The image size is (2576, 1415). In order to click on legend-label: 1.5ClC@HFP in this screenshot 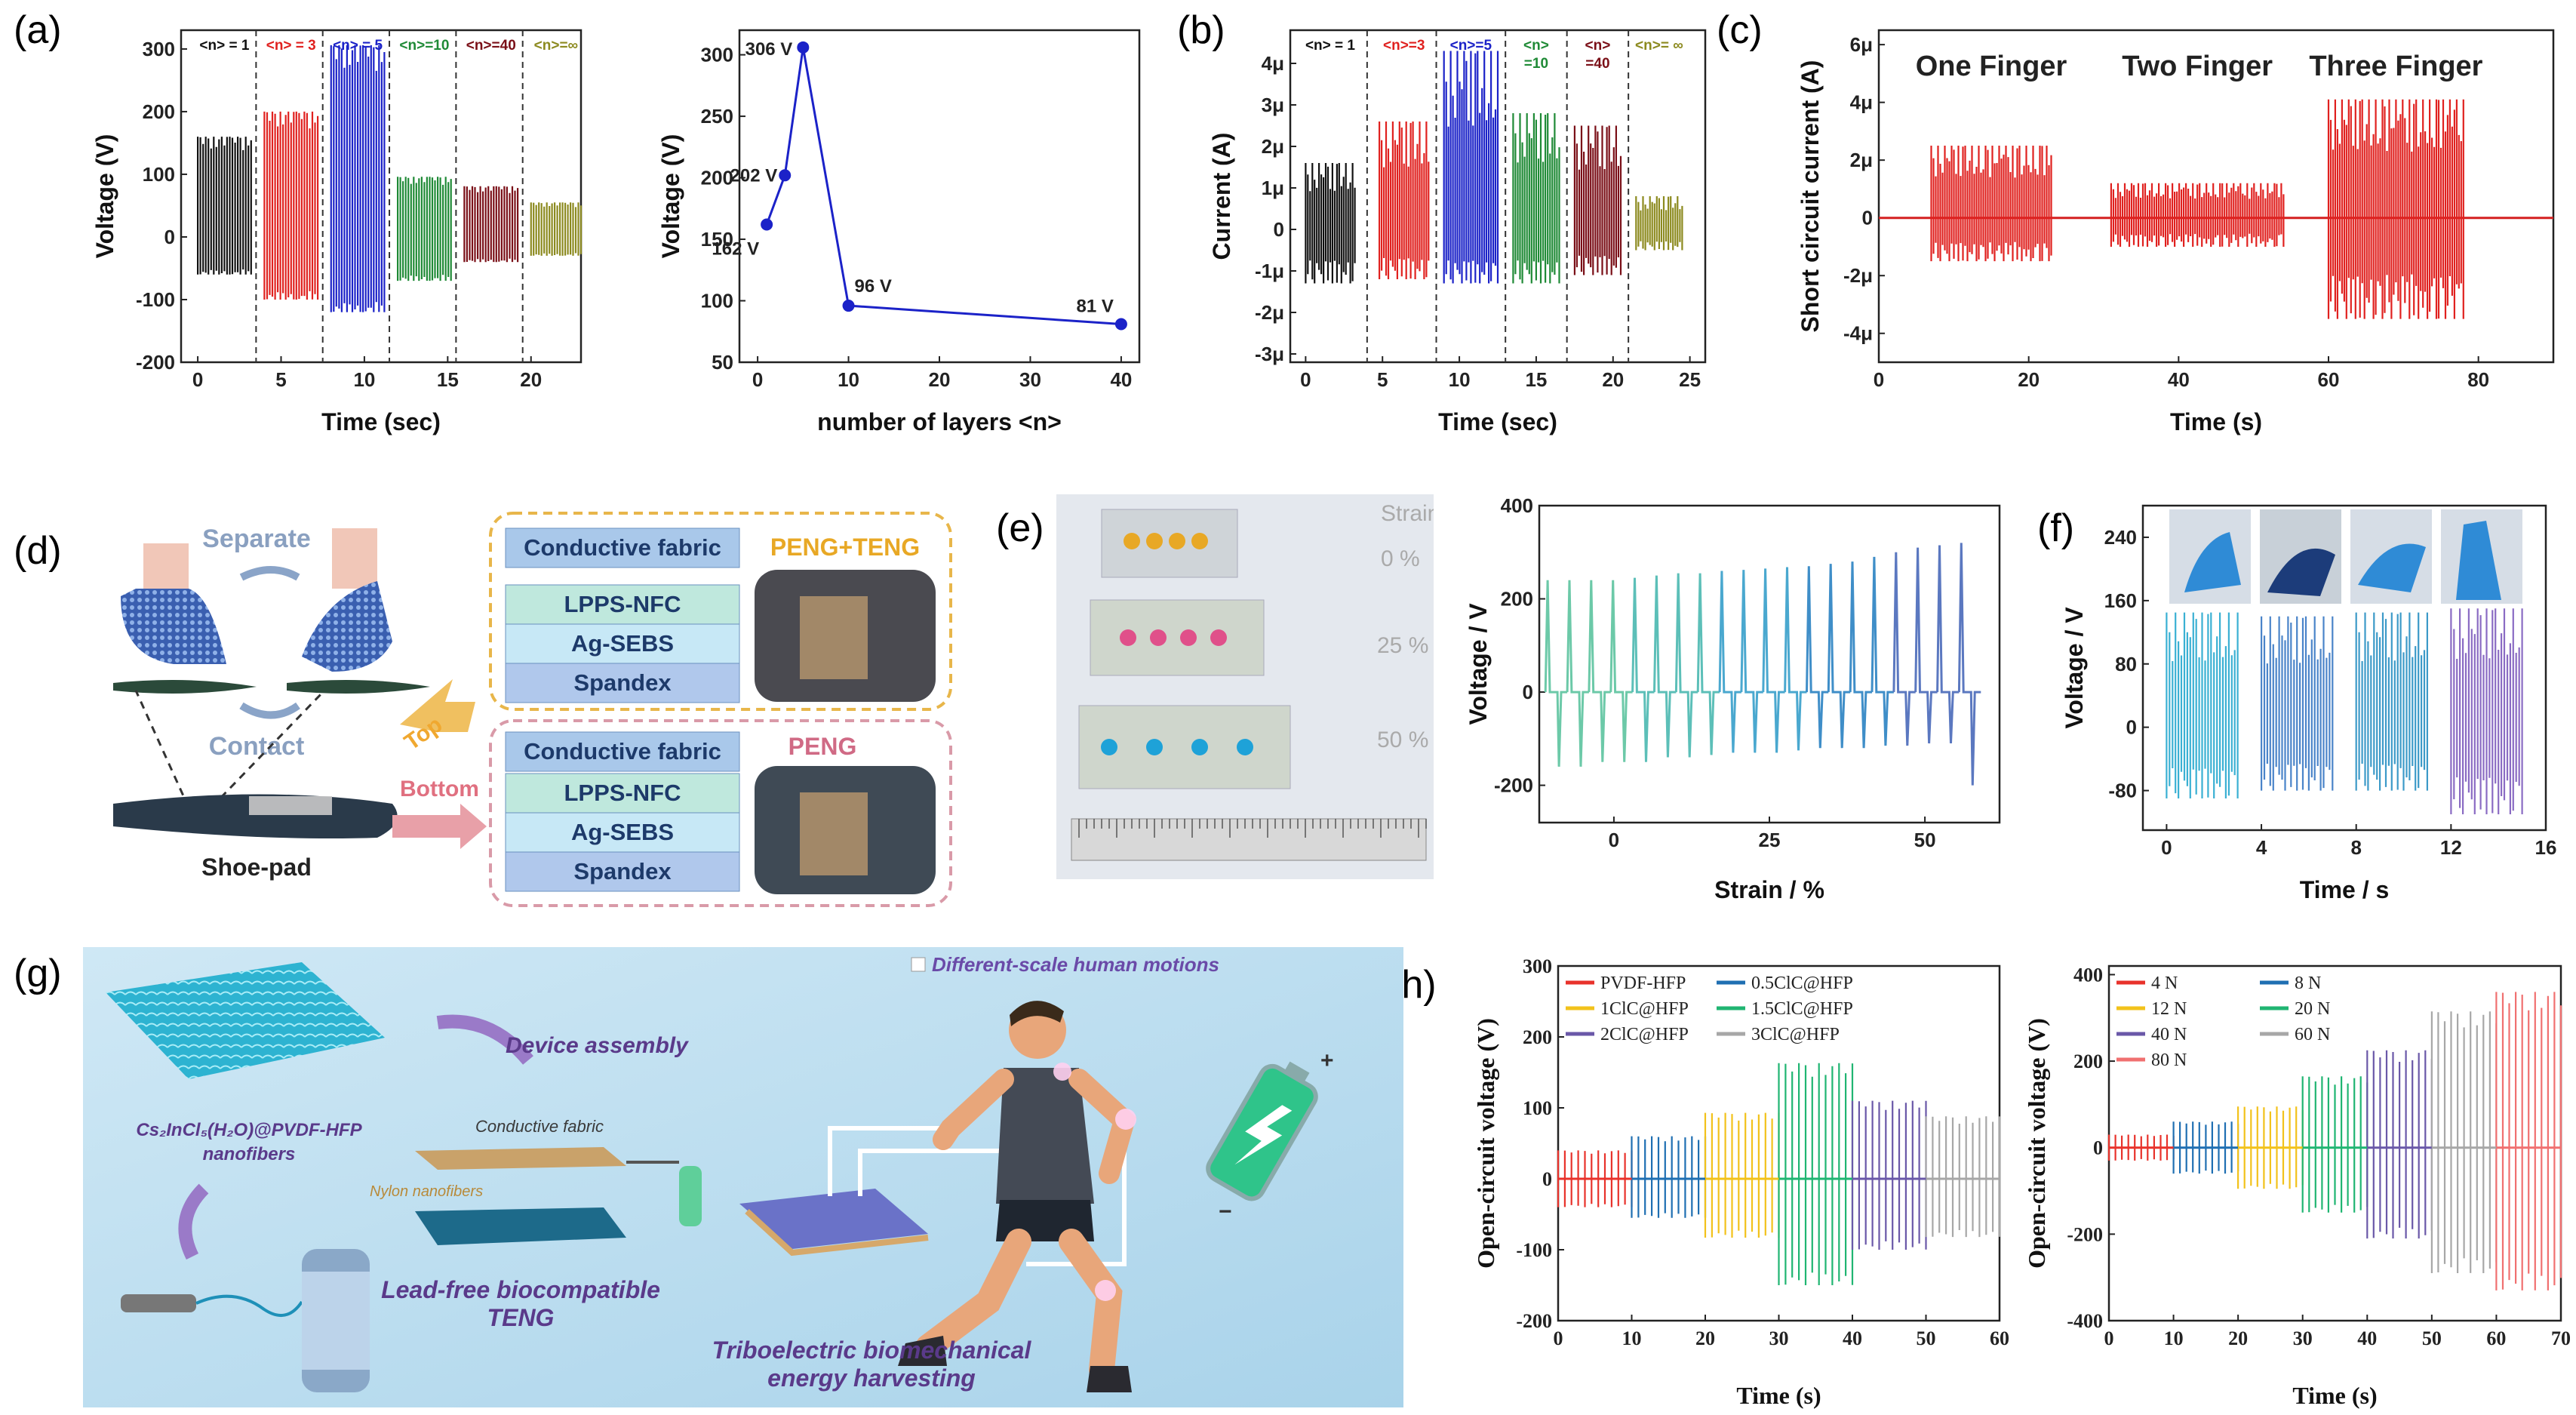, I will do `click(1802, 1009)`.